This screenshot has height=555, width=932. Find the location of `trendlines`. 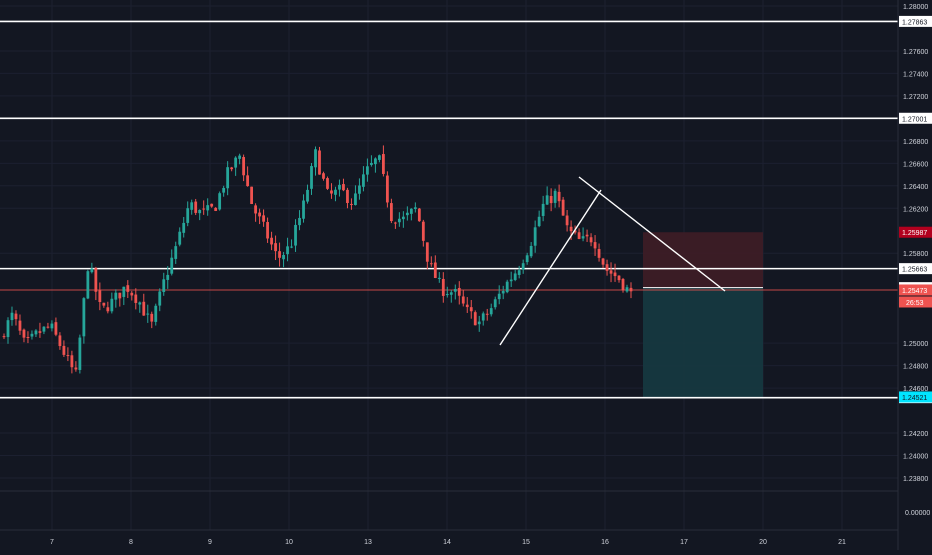

trendlines is located at coordinates (612, 261).